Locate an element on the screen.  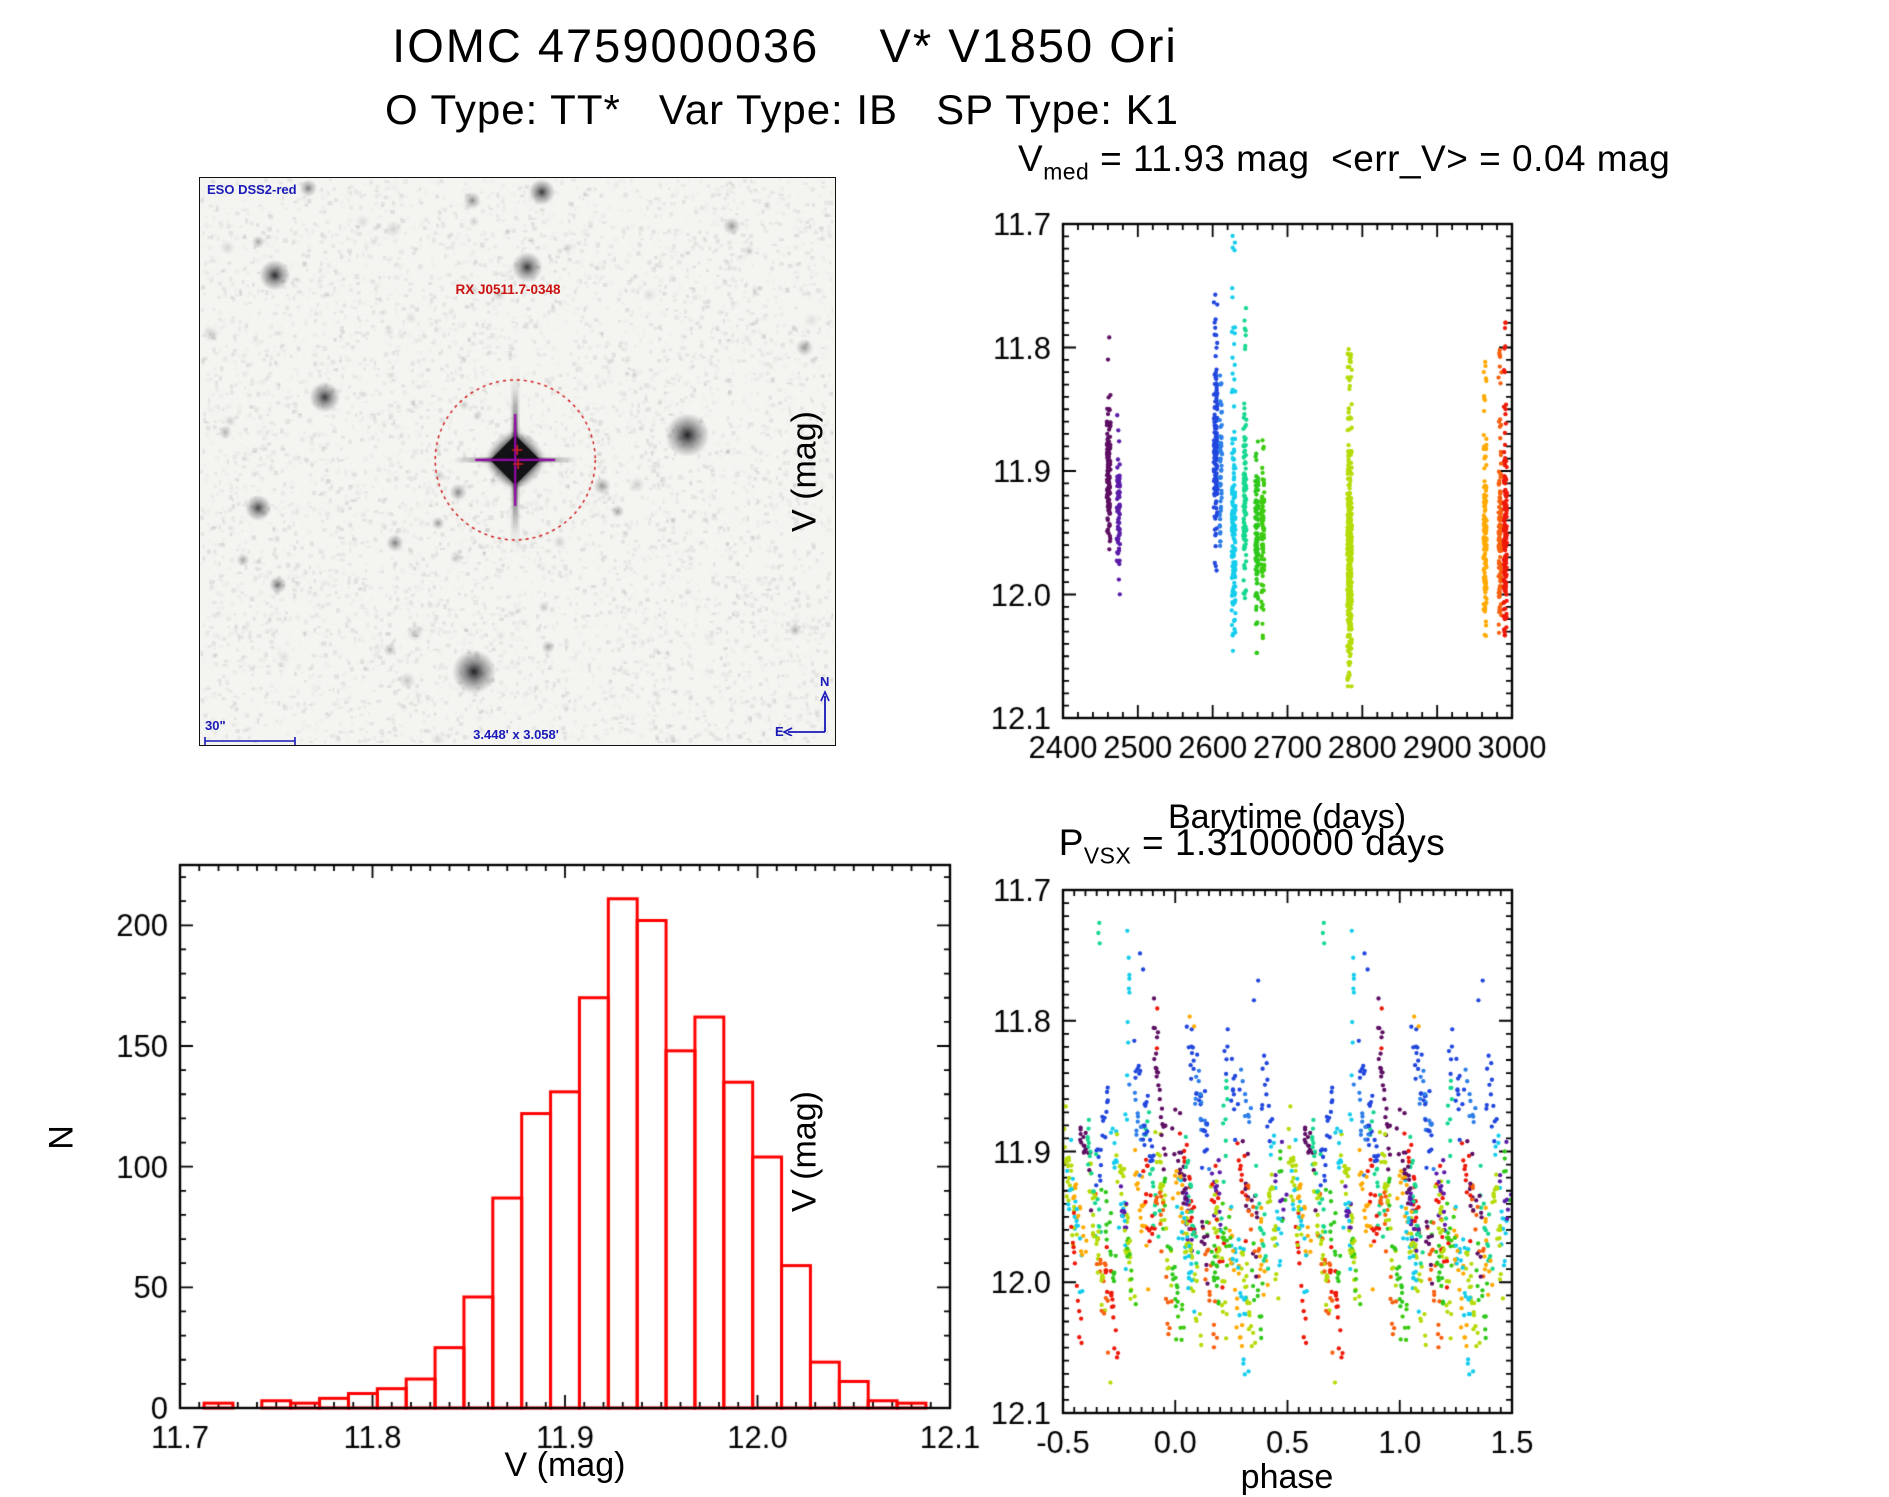
scale-bar-label: 30" is located at coordinates (215, 725).